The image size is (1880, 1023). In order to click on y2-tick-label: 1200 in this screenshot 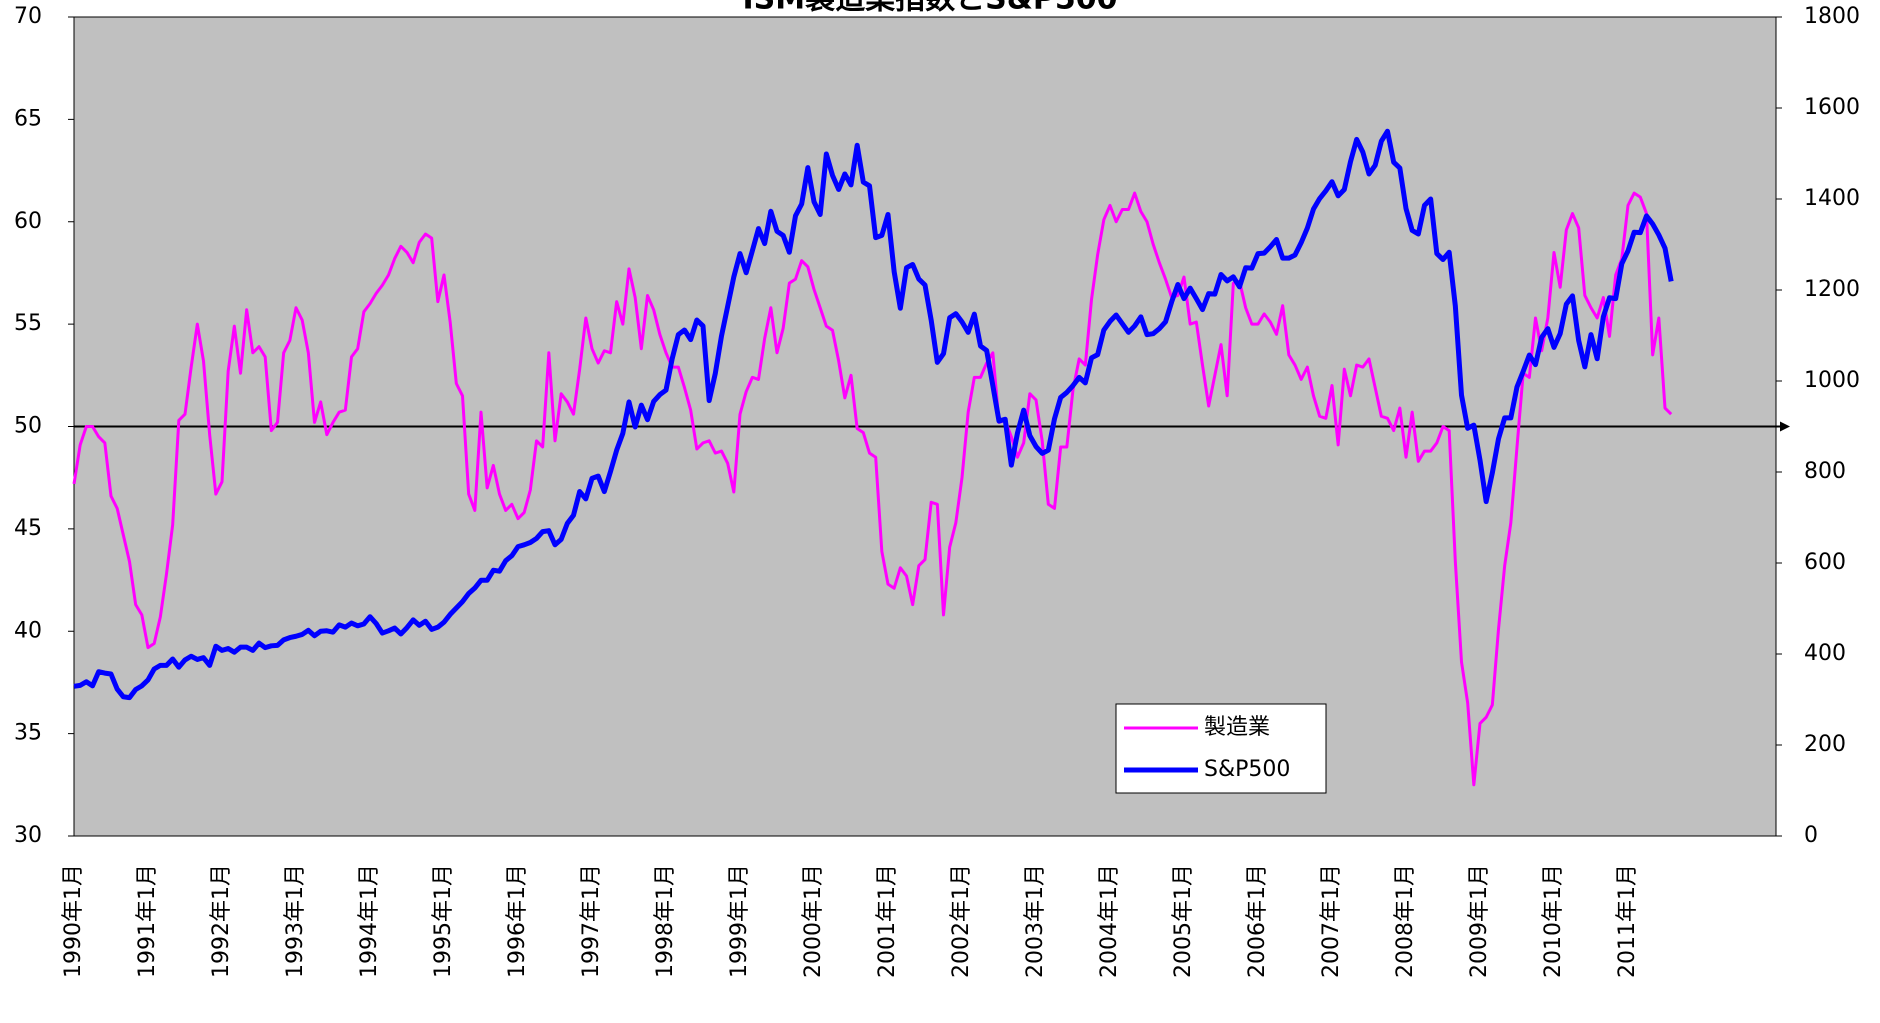, I will do `click(1832, 289)`.